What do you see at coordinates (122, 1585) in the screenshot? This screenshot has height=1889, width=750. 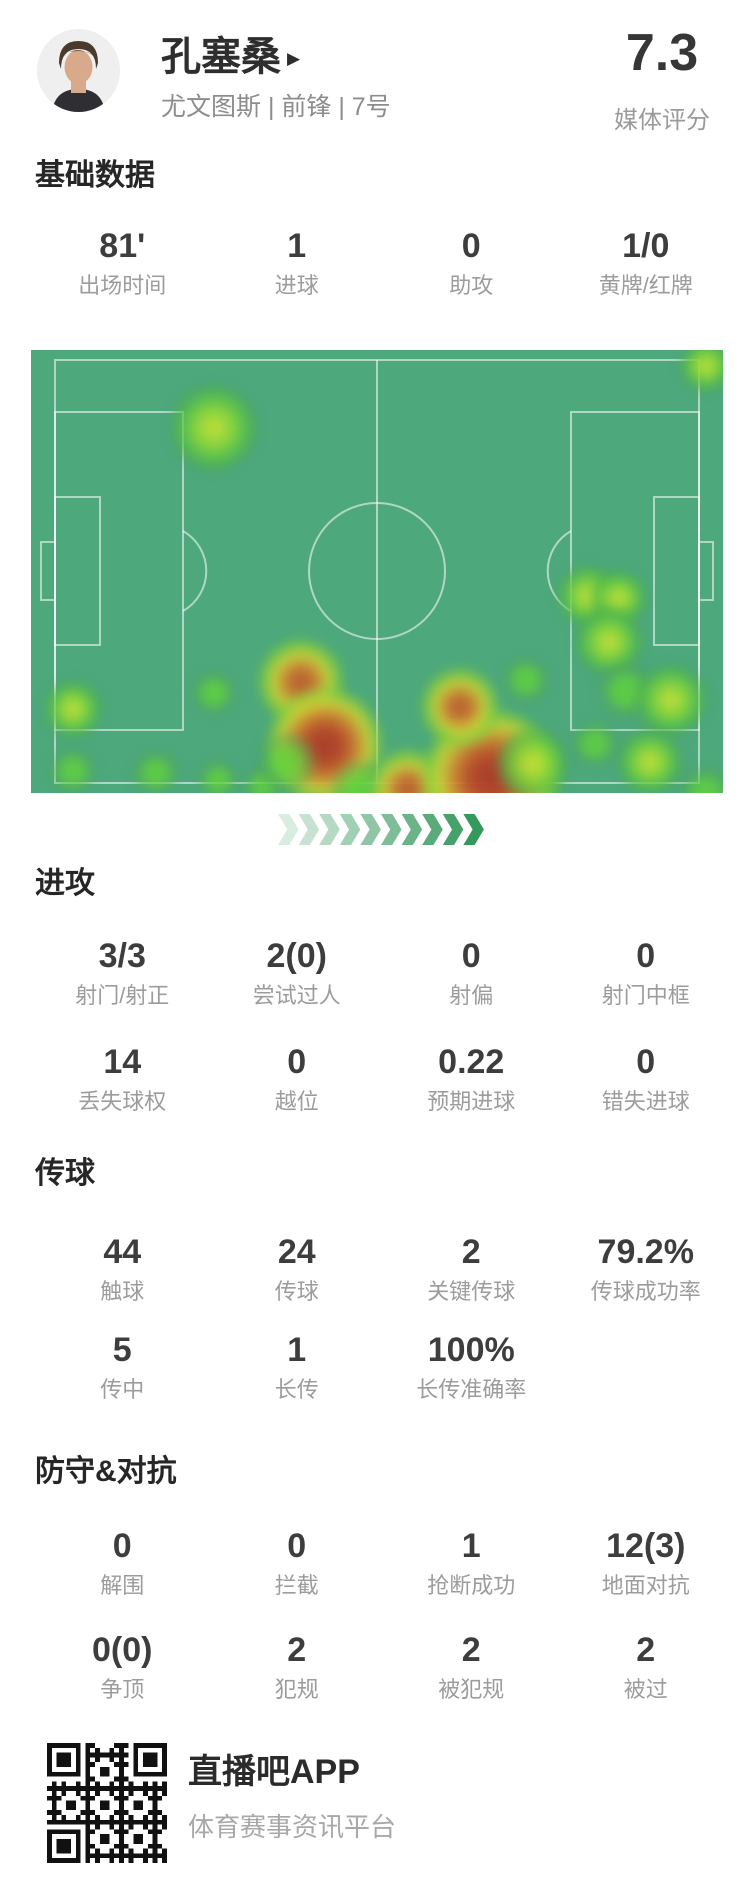 I see `stat-label: 解围` at bounding box center [122, 1585].